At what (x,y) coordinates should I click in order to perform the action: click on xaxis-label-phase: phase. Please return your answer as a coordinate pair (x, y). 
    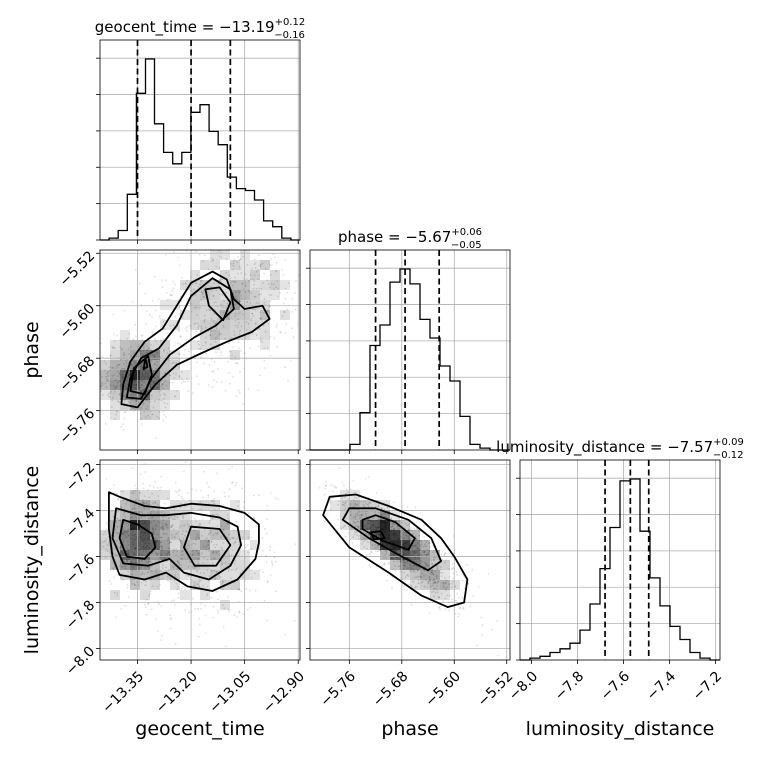
    Looking at the image, I should click on (409, 729).